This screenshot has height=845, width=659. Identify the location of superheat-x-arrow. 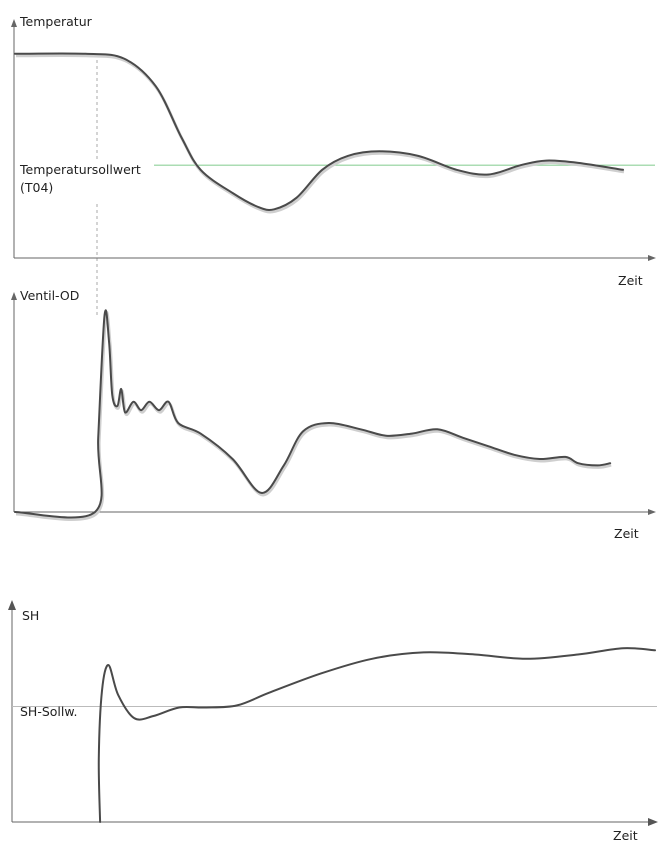
(653, 822).